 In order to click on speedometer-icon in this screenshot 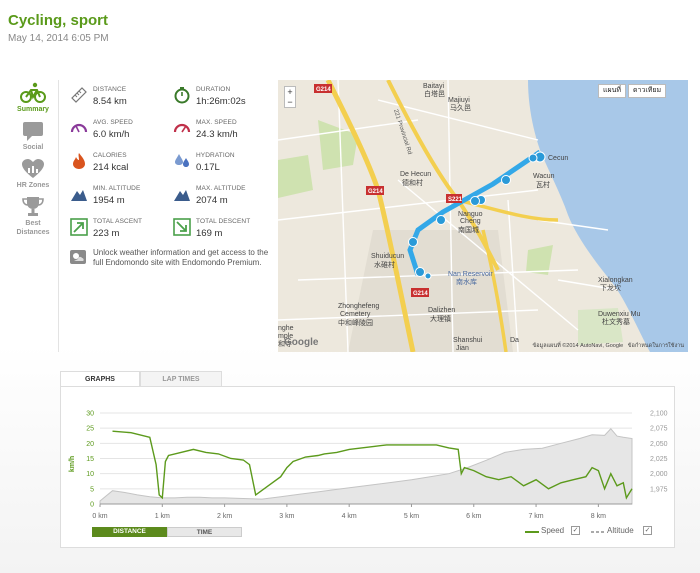, I will do `click(79, 128)`.